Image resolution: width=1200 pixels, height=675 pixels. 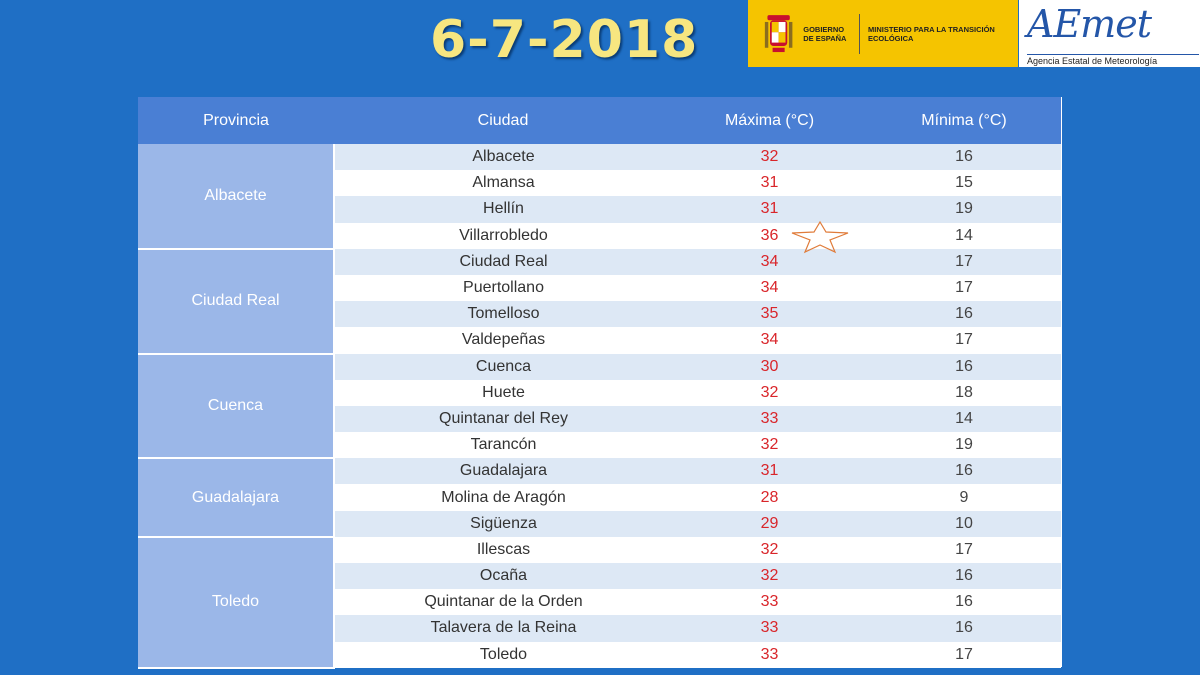 I want to click on min-temp-cell: 9, so click(x=964, y=497).